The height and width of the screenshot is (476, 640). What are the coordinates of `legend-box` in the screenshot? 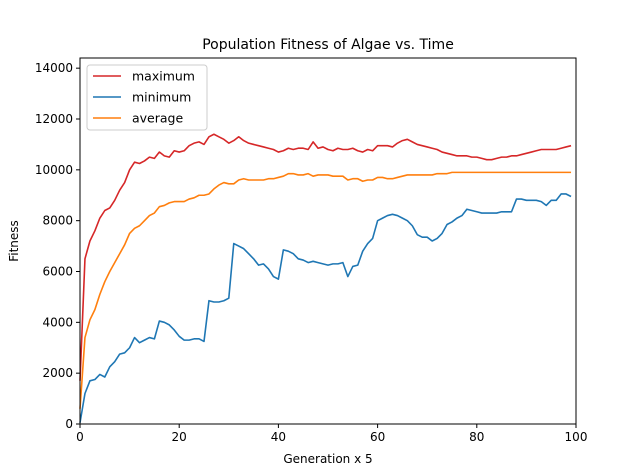 It's located at (147, 97).